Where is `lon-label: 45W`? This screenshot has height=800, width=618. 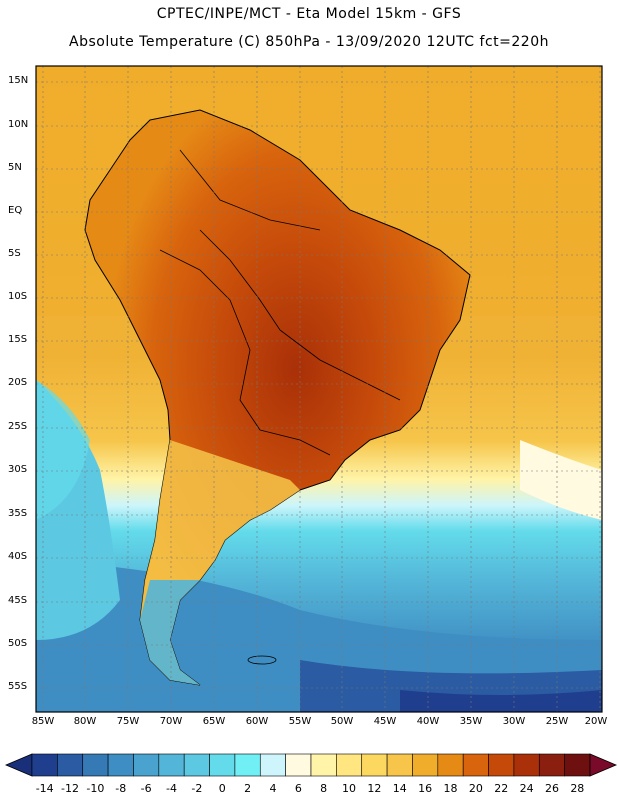 lon-label: 45W is located at coordinates (385, 721).